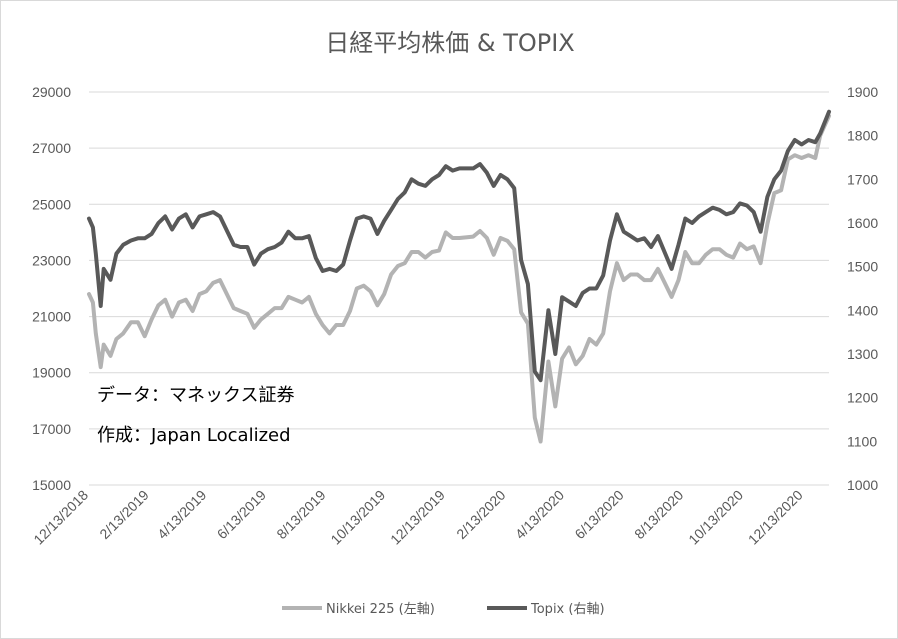  I want to click on right-axis-tick-label: 1800, so click(862, 136).